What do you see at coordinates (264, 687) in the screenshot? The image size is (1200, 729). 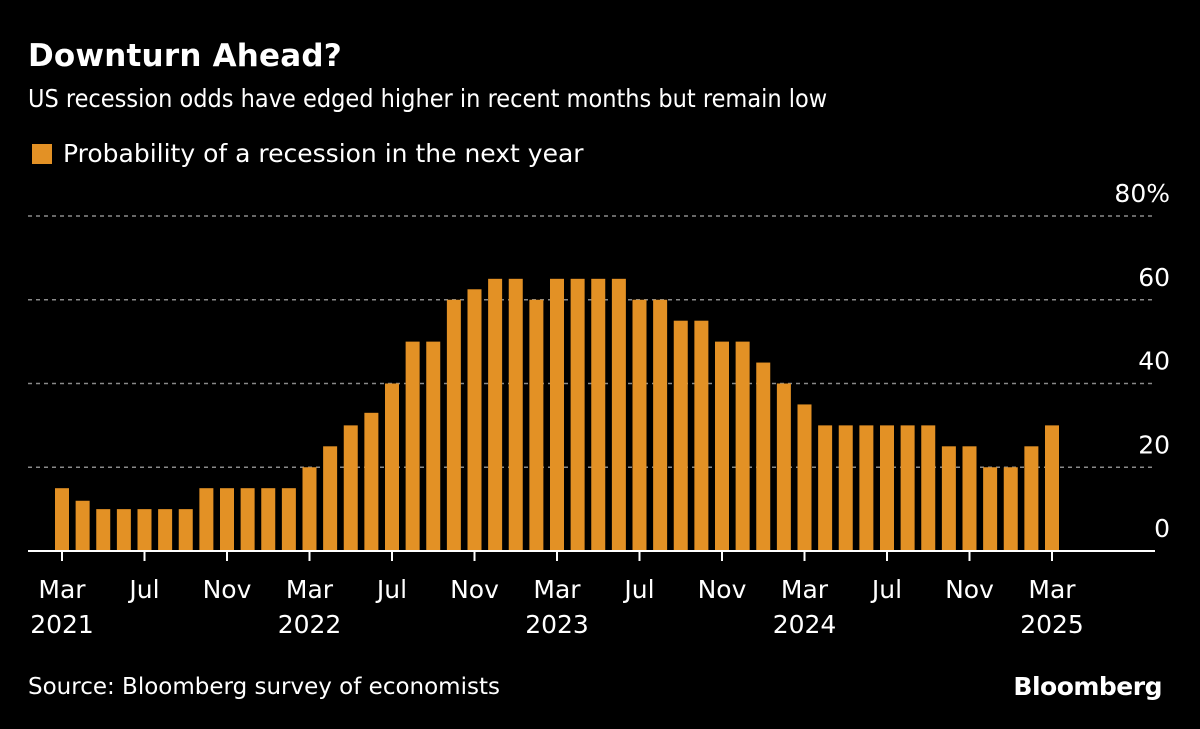 I see `source-note: Source: Bloomberg survey of economists` at bounding box center [264, 687].